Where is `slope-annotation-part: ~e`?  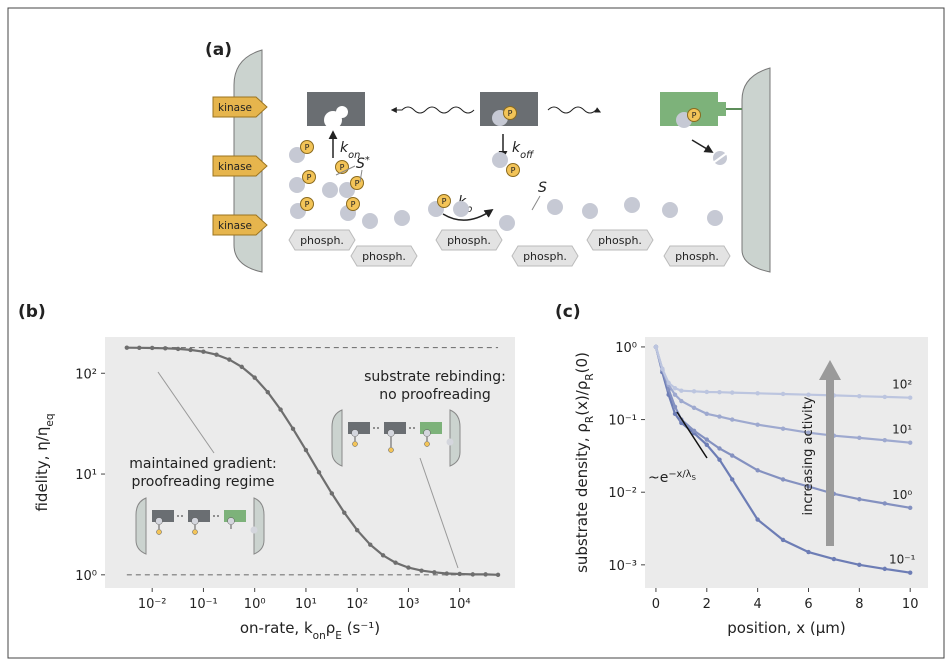
slope-annotation-part: ~e is located at coordinates (658, 478).